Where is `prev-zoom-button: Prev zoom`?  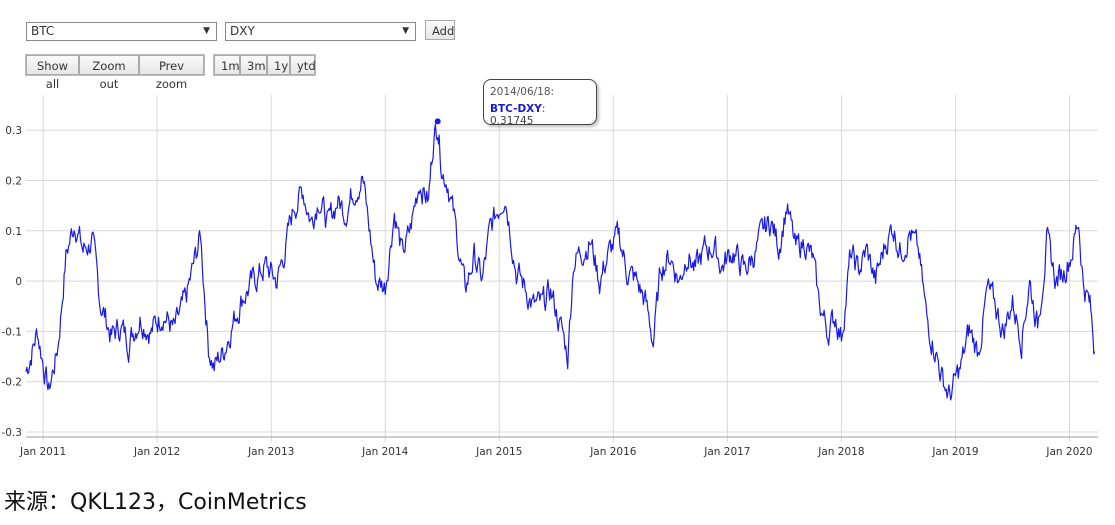 prev-zoom-button: Prev zoom is located at coordinates (171, 73).